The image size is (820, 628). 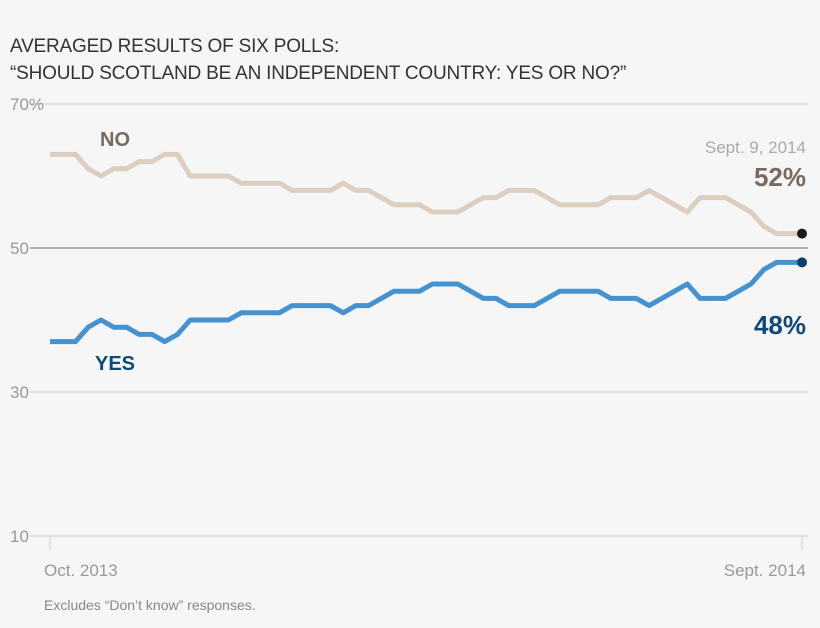 I want to click on date-annotation: Sept. 9, 2014, so click(x=755, y=147).